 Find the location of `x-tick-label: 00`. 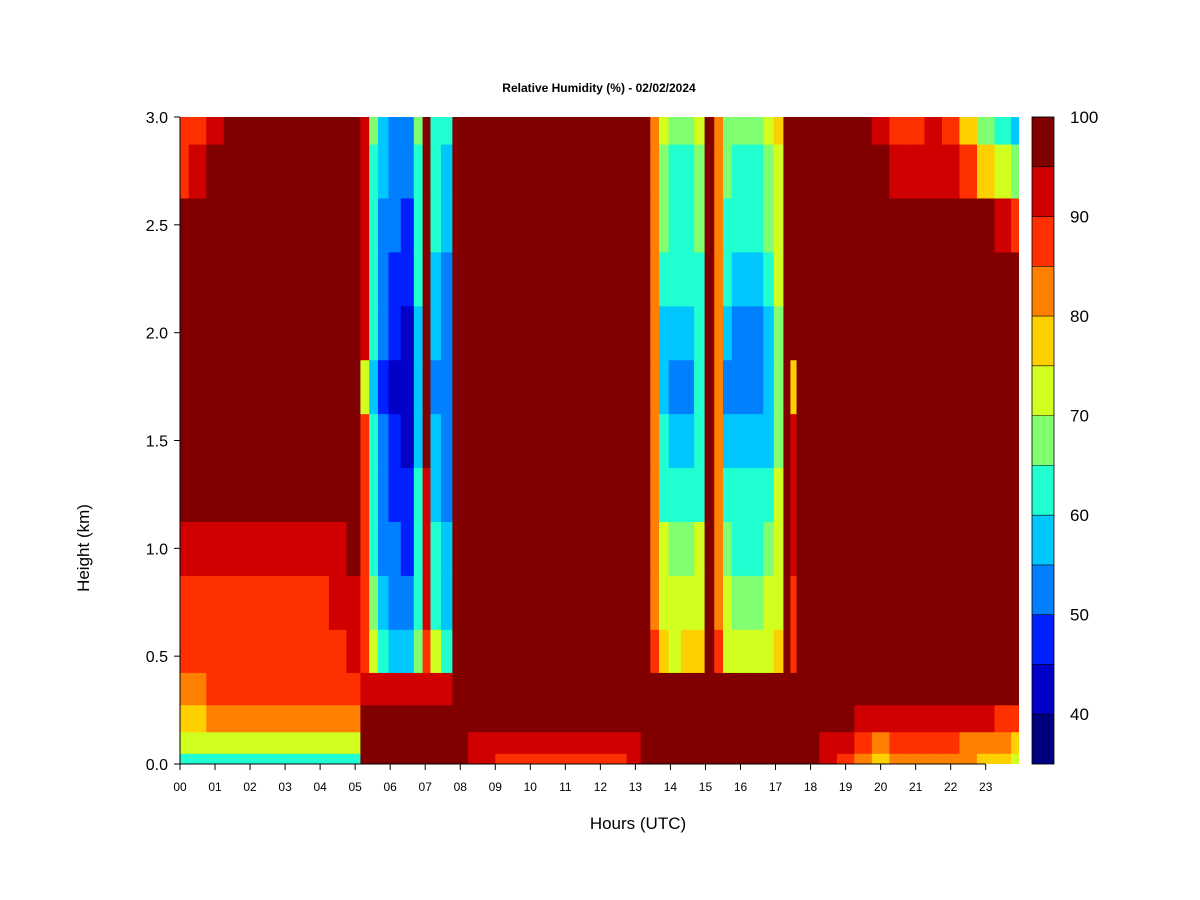

x-tick-label: 00 is located at coordinates (180, 787).